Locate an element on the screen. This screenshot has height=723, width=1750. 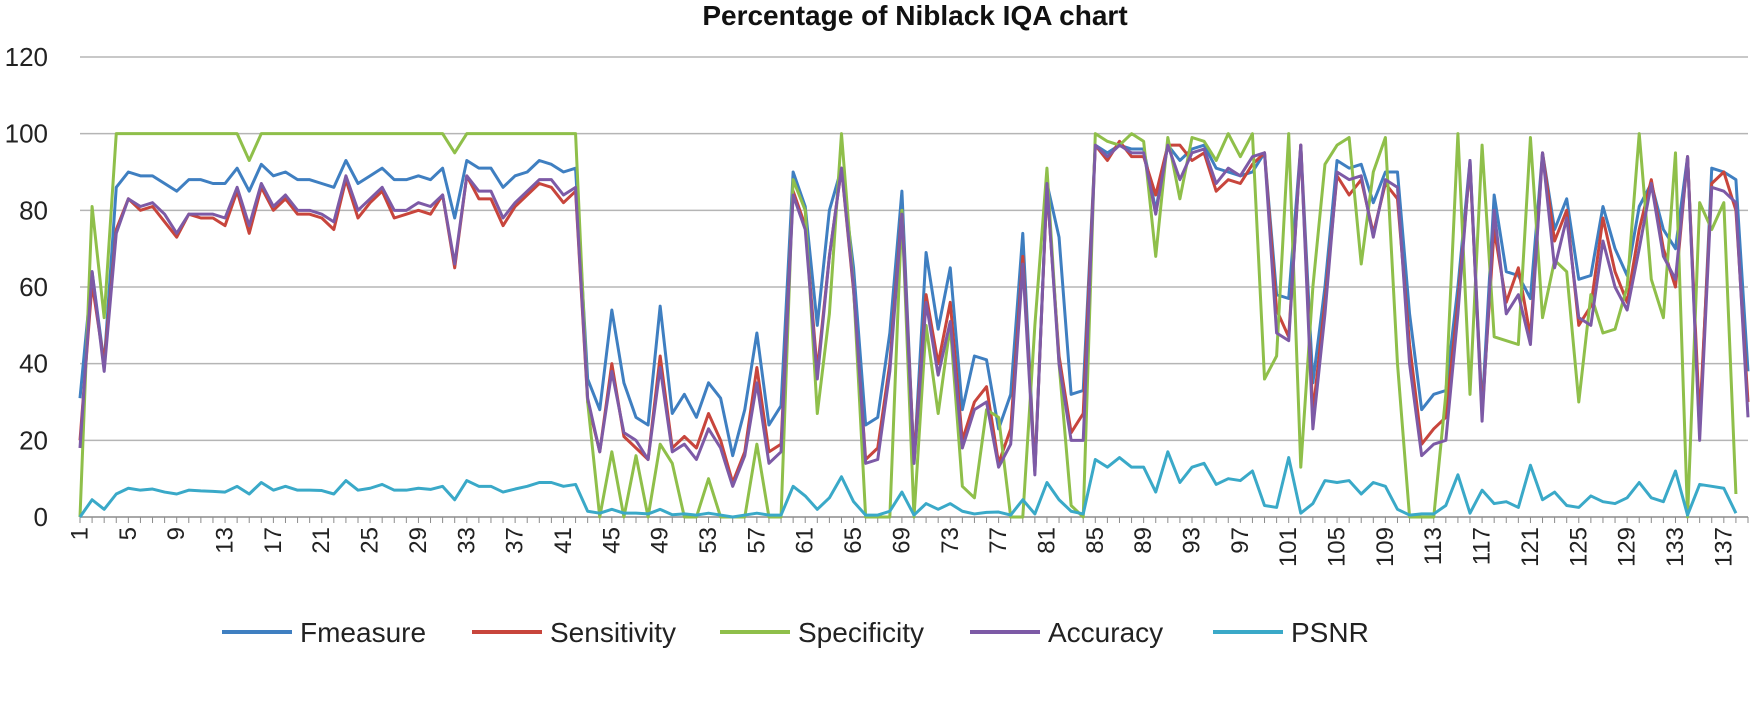
x-tick-label: 25 is located at coordinates (370, 540).